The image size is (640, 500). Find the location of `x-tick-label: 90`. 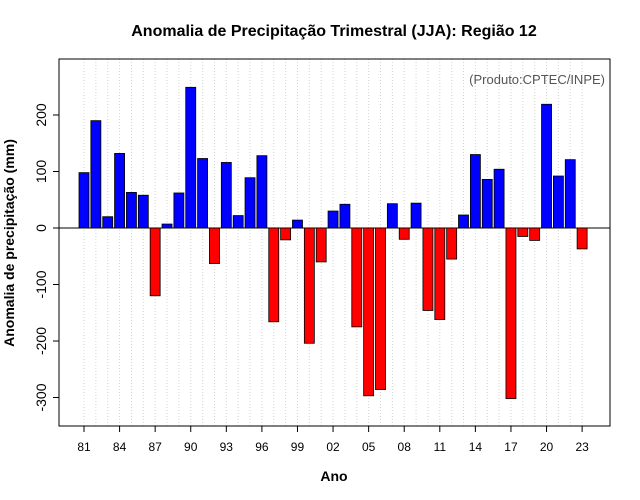

x-tick-label: 90 is located at coordinates (191, 447).